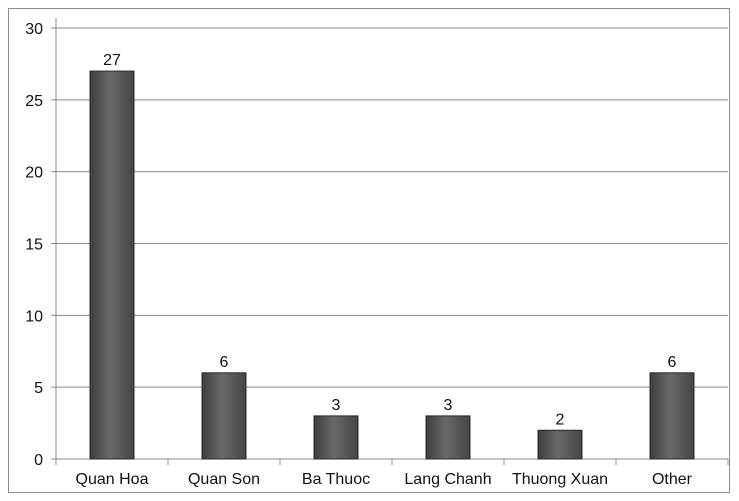 The width and height of the screenshot is (739, 501). I want to click on bar-ba-thuoc, so click(336, 437).